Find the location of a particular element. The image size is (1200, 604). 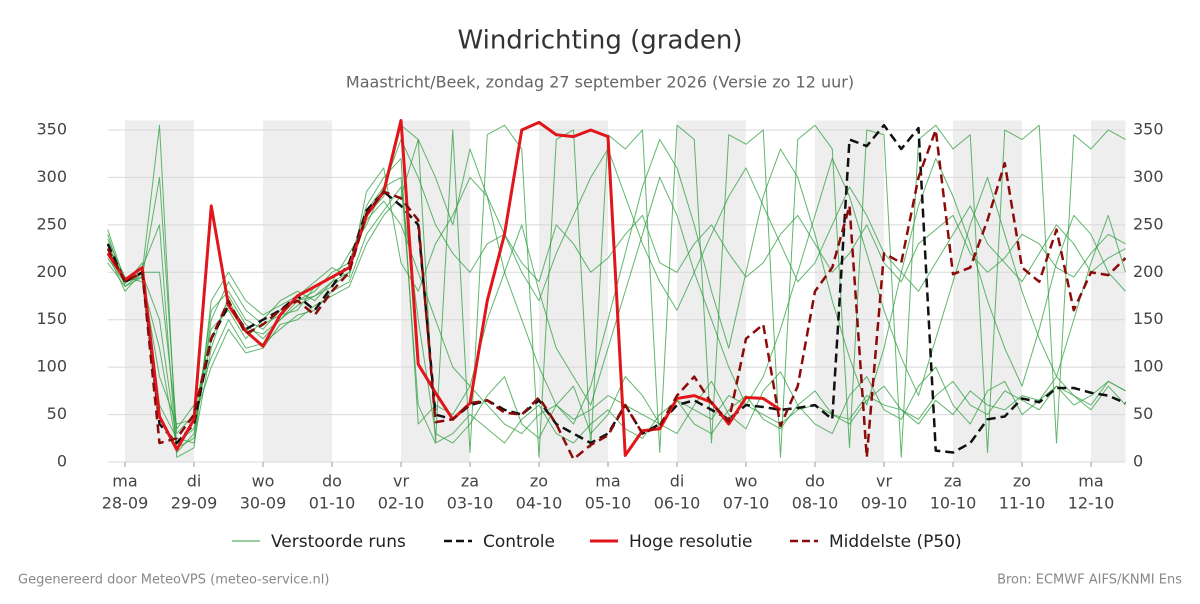

legend-label: Hoge resolutie is located at coordinates (691, 542).